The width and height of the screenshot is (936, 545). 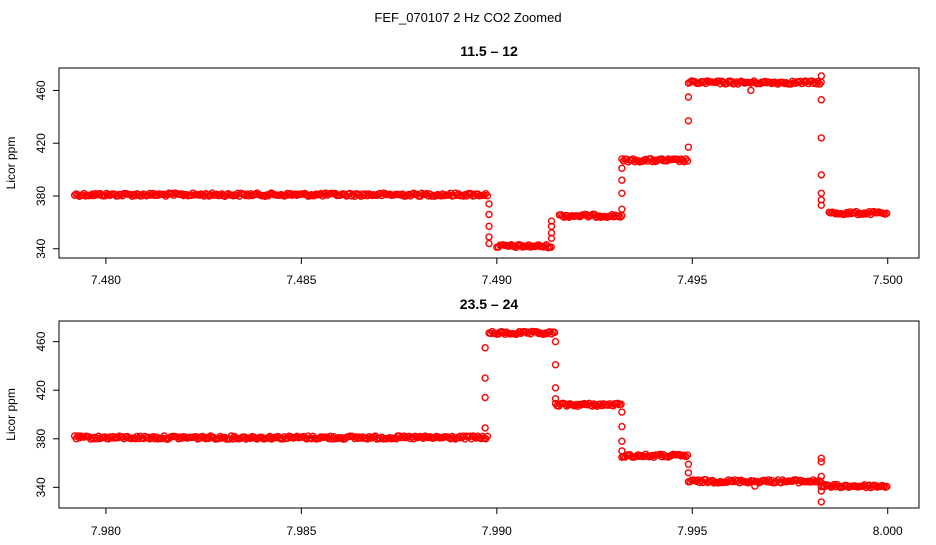 What do you see at coordinates (301, 280) in the screenshot?
I see `x-tick-label: 7.485` at bounding box center [301, 280].